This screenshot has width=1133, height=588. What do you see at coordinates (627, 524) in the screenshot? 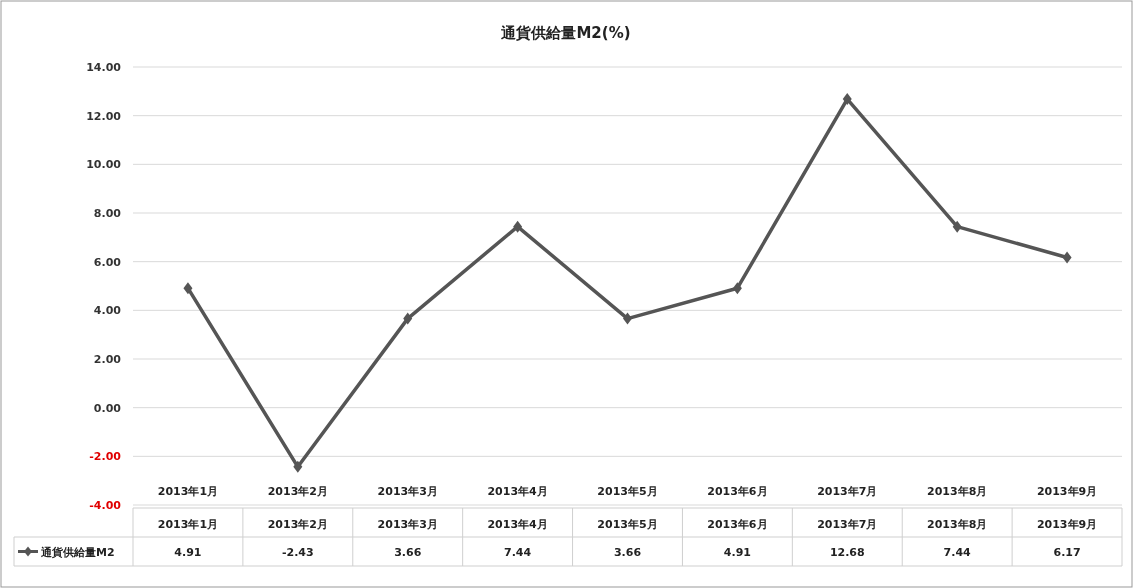
I see `category-label: 2013年5月` at bounding box center [627, 524].